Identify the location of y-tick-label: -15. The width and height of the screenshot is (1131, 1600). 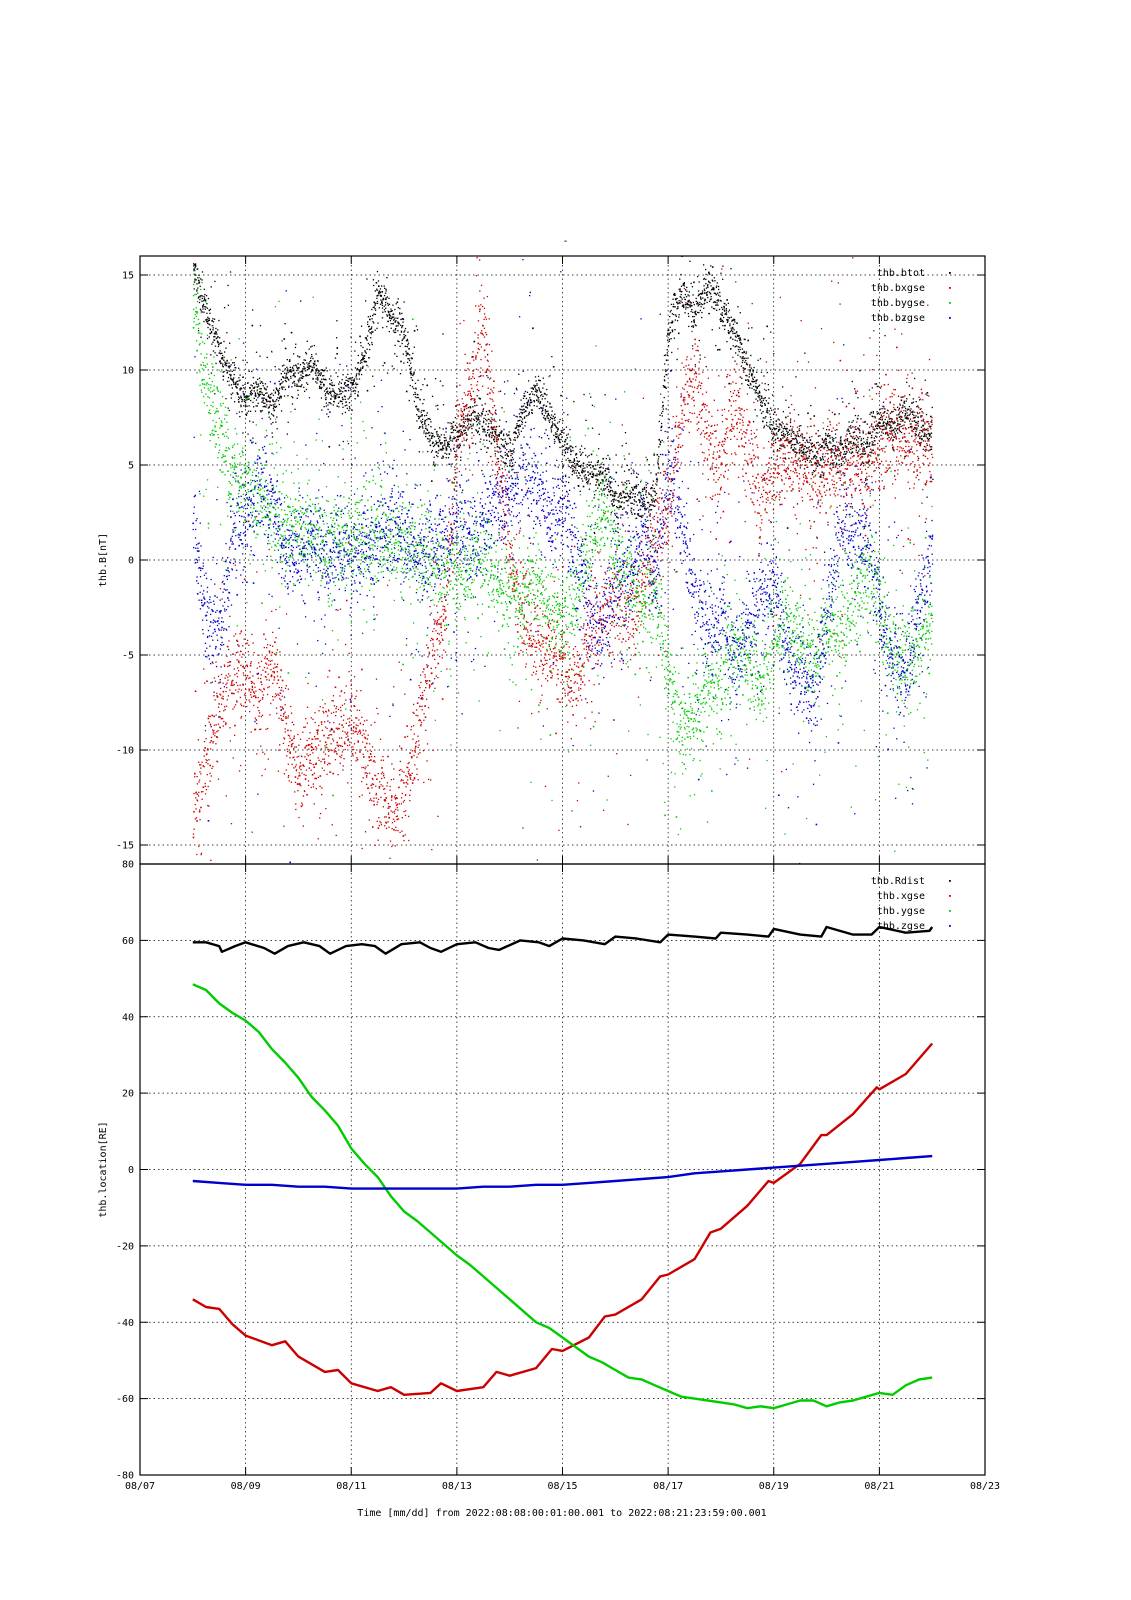
(125, 846).